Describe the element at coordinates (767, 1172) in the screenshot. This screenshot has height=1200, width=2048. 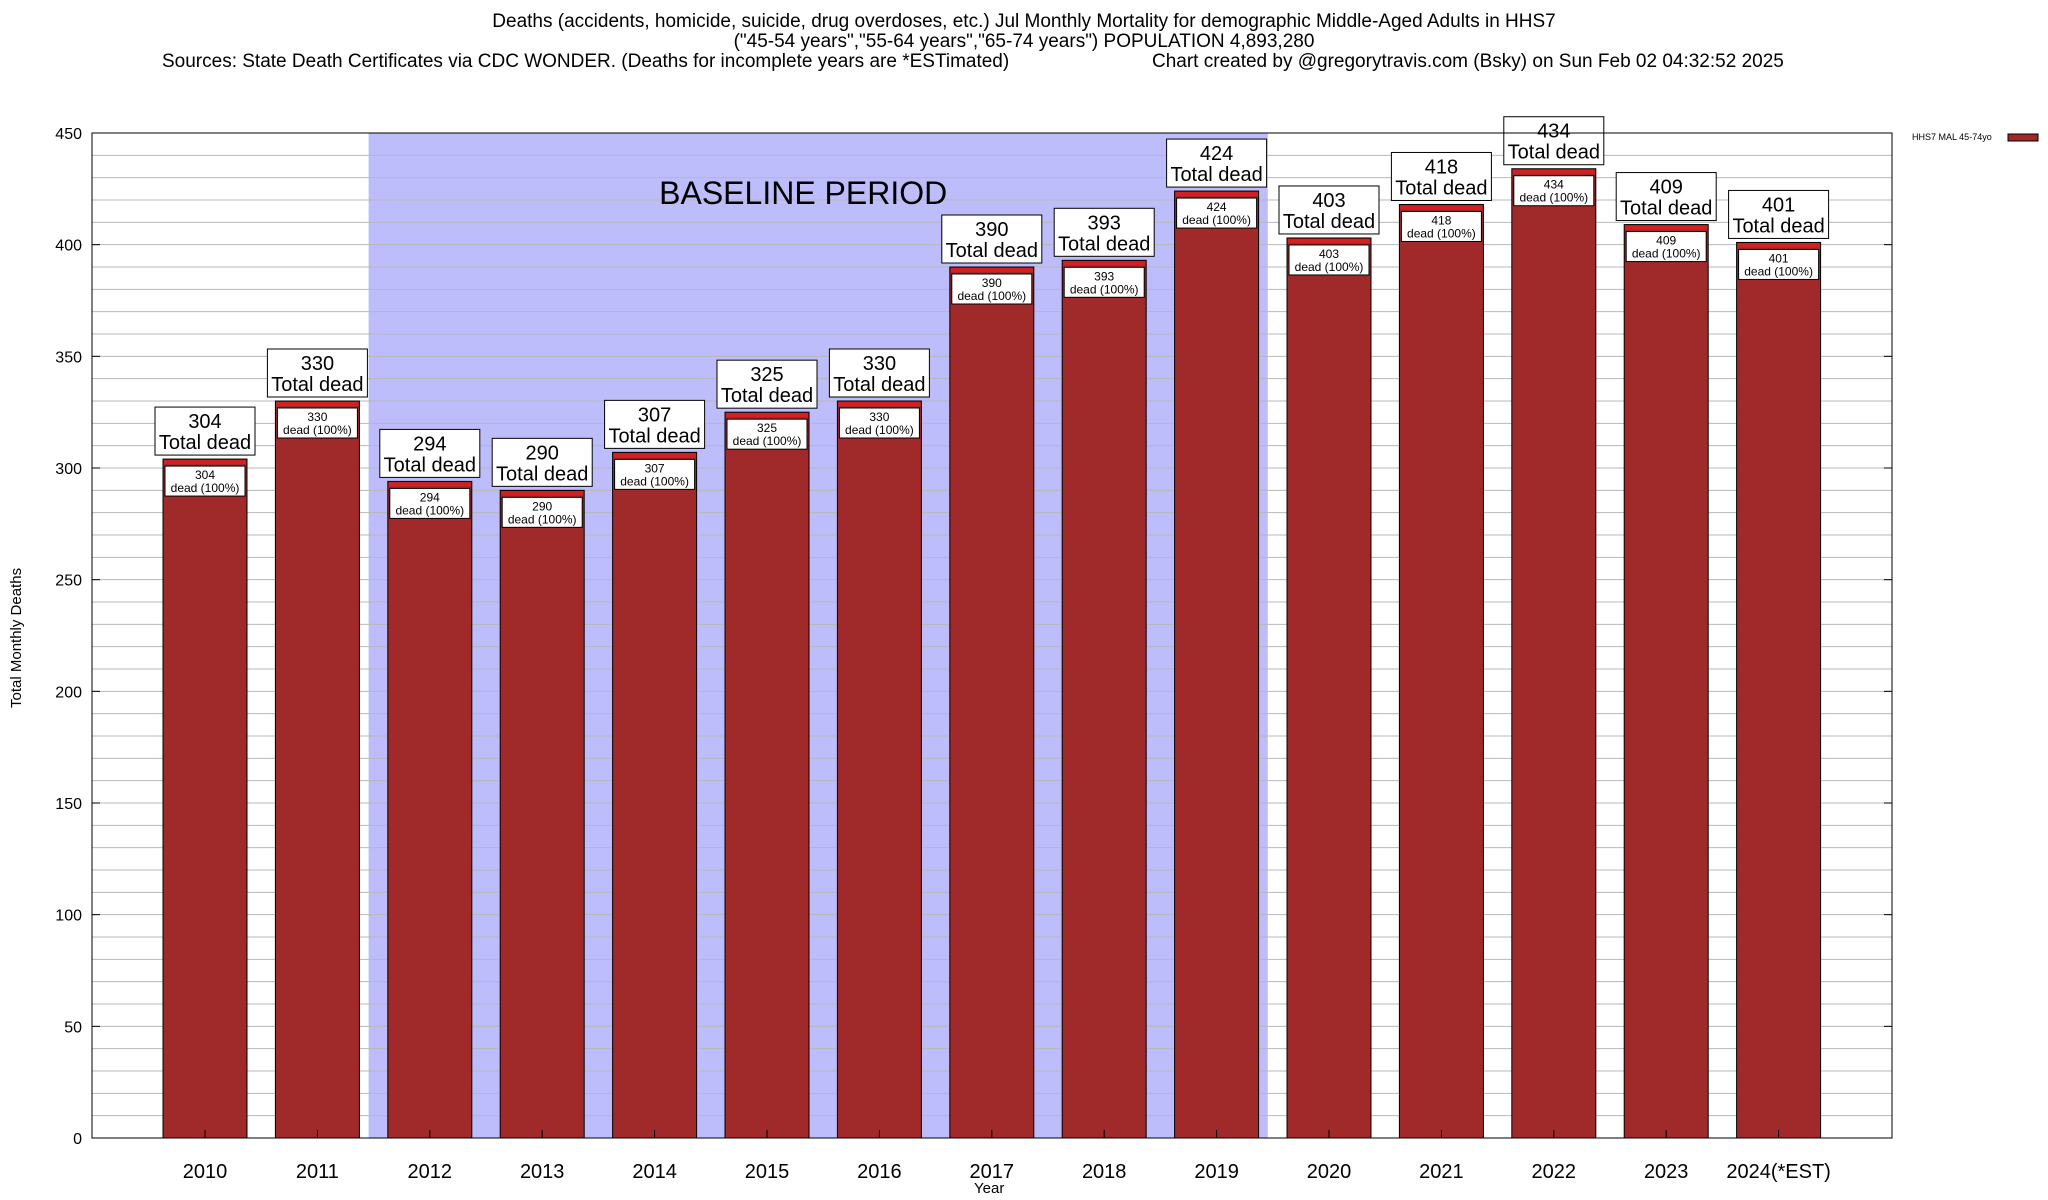
I see `x-tick-label: 2015` at that location.